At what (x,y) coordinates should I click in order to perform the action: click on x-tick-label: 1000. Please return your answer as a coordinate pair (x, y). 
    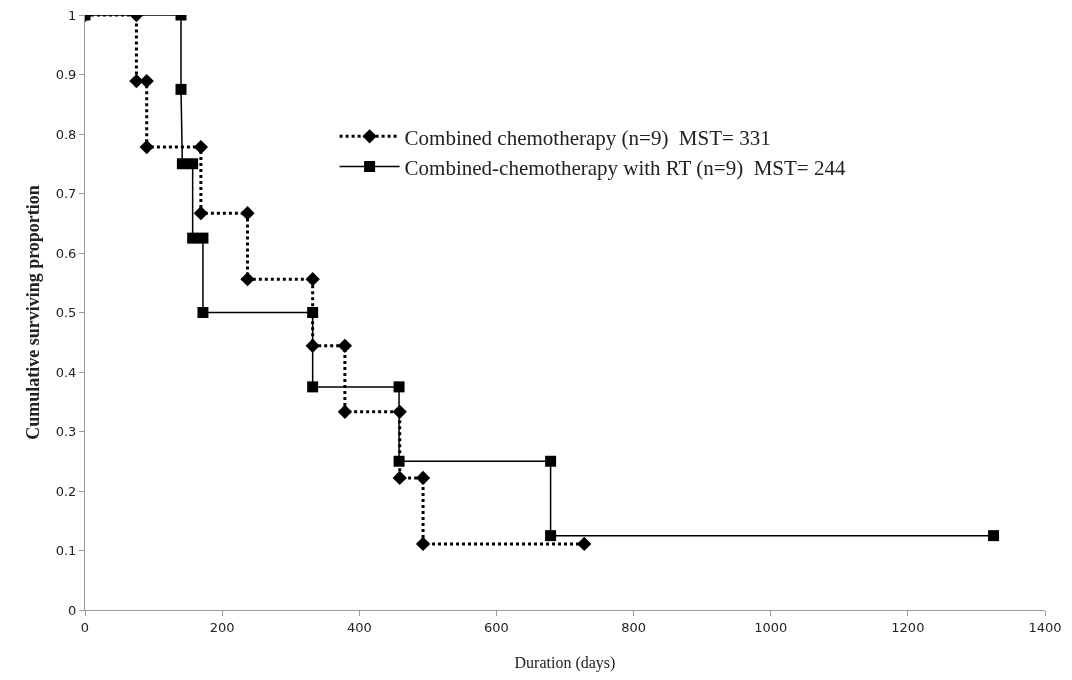
    Looking at the image, I should click on (771, 627).